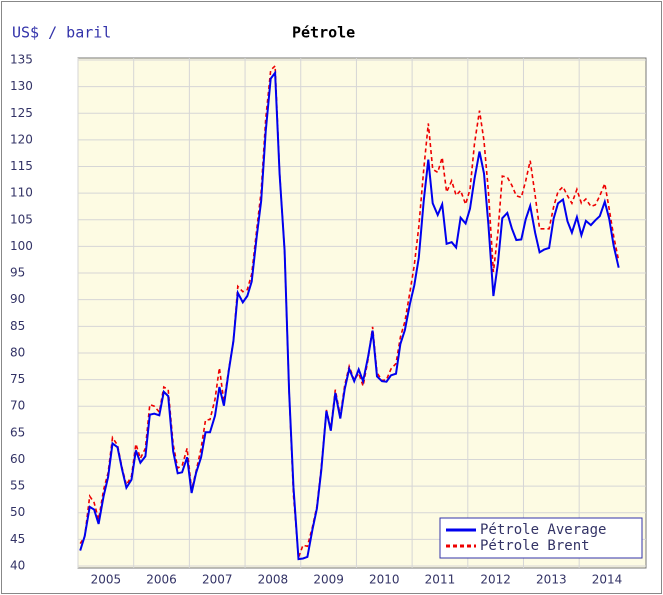  What do you see at coordinates (17, 486) in the screenshot?
I see `y-tick-label: 55` at bounding box center [17, 486].